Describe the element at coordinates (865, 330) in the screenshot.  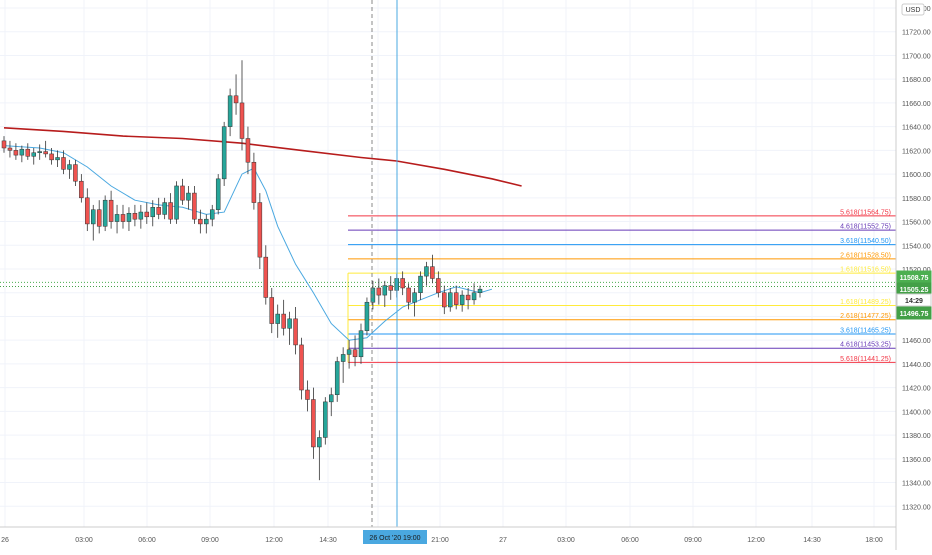
I see `fib-level-label: 3.618(11465.25)` at that location.